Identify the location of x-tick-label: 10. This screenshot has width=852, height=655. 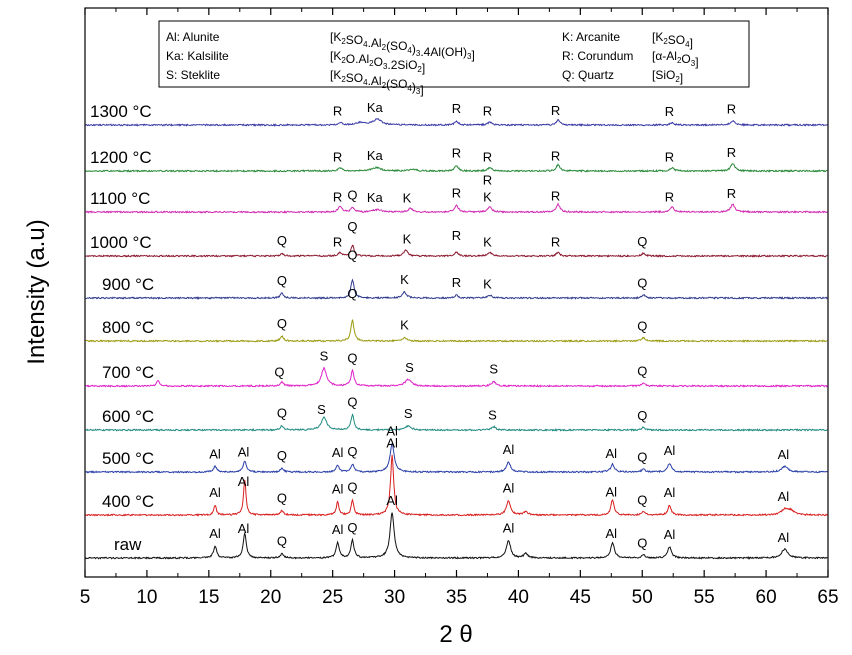
(146, 597).